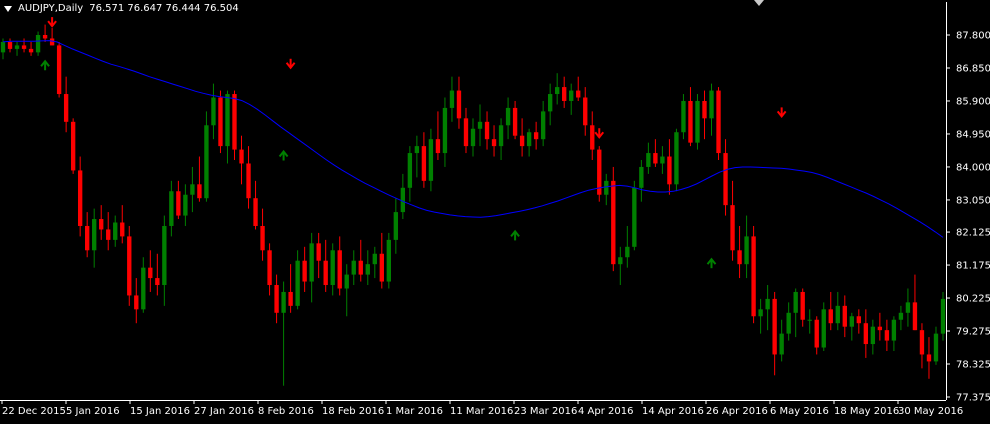 The height and width of the screenshot is (424, 990). I want to click on price-tick-label: 82.125, so click(973, 233).